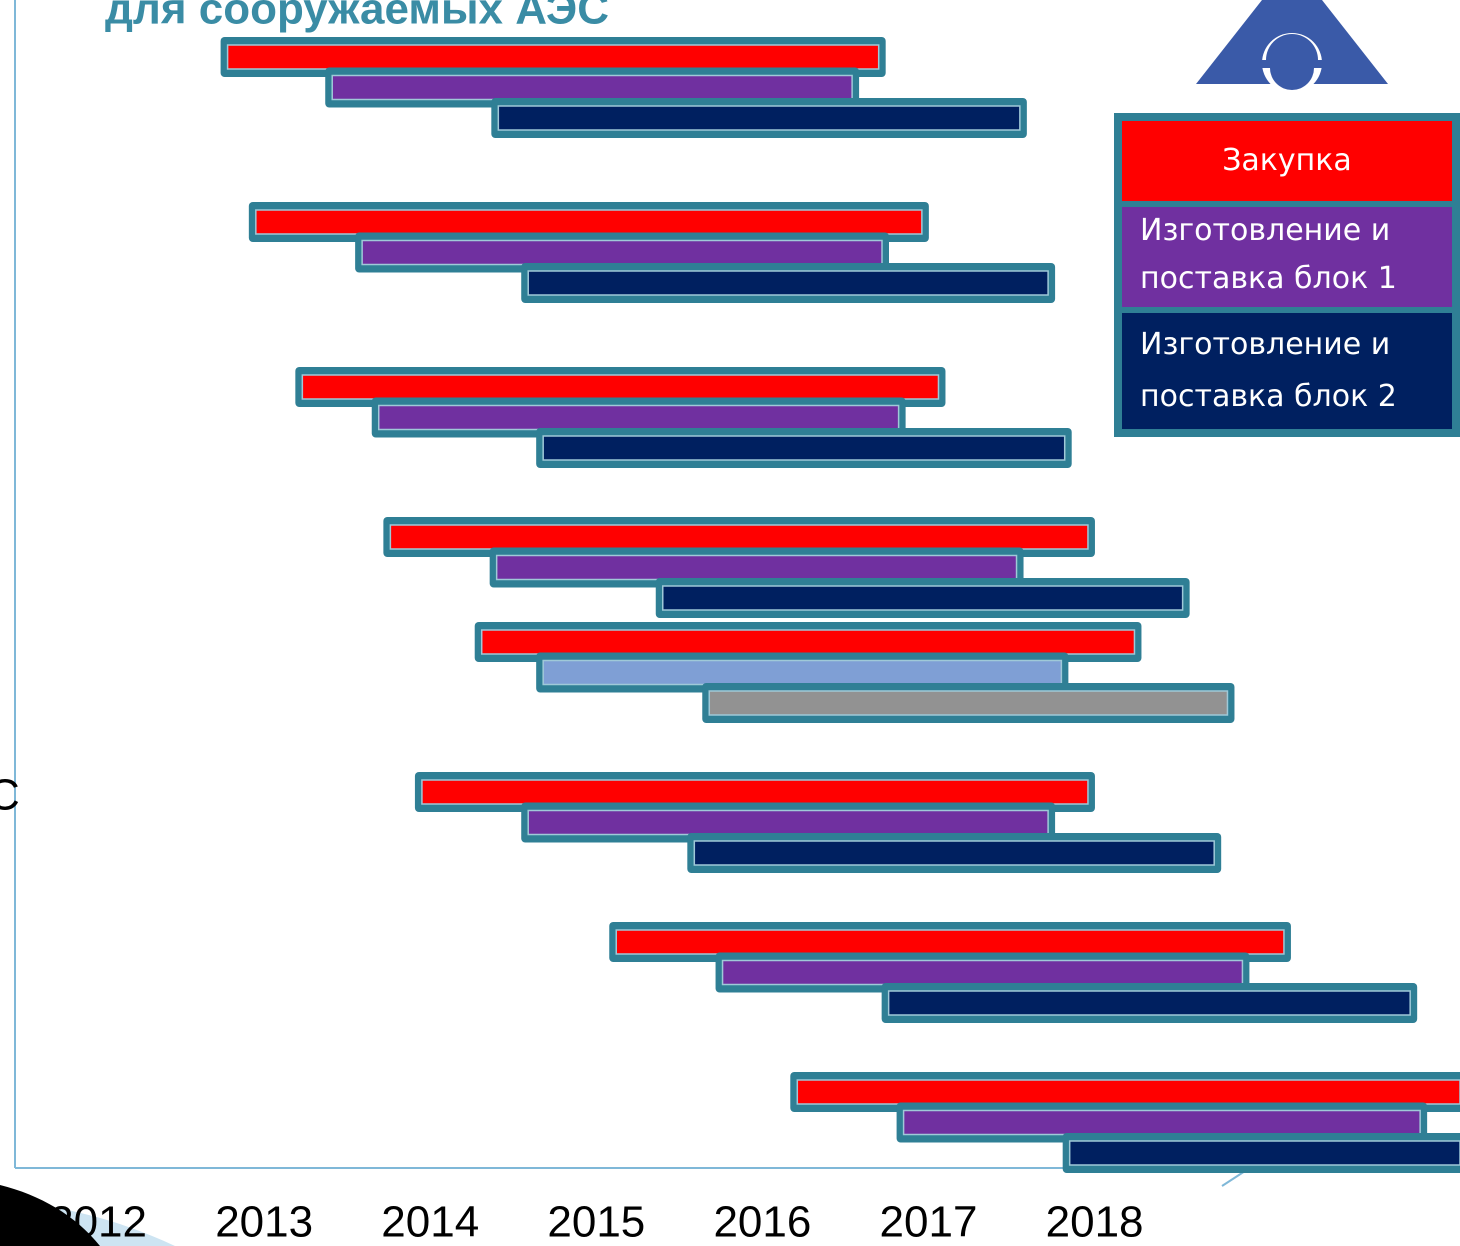  What do you see at coordinates (1287, 371) in the screenshot?
I see `legend-entry: Изготовление и поставка блок 2` at bounding box center [1287, 371].